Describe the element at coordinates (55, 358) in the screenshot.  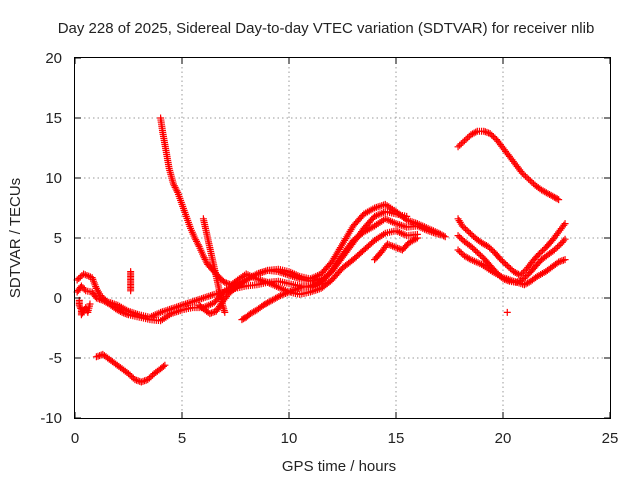
I see `y-tick-label: -5` at that location.